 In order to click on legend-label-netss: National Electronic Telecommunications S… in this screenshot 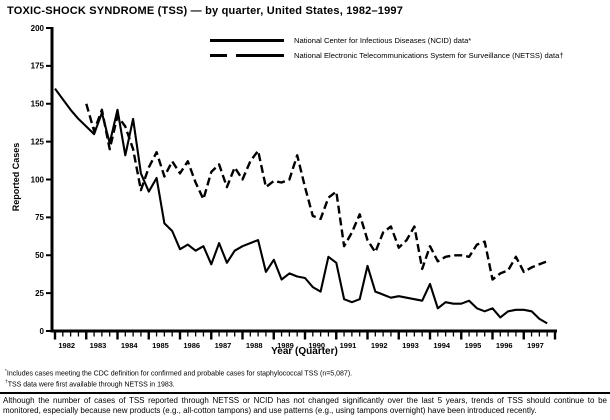, I will do `click(429, 55)`.